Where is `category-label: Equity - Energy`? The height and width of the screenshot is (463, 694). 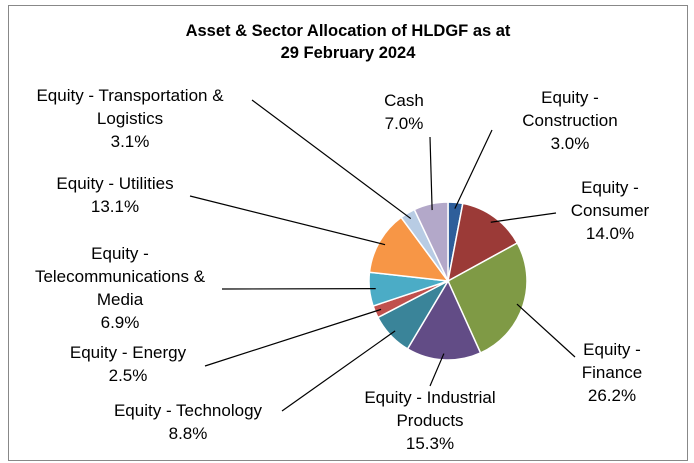 category-label: Equity - Energy is located at coordinates (128, 352).